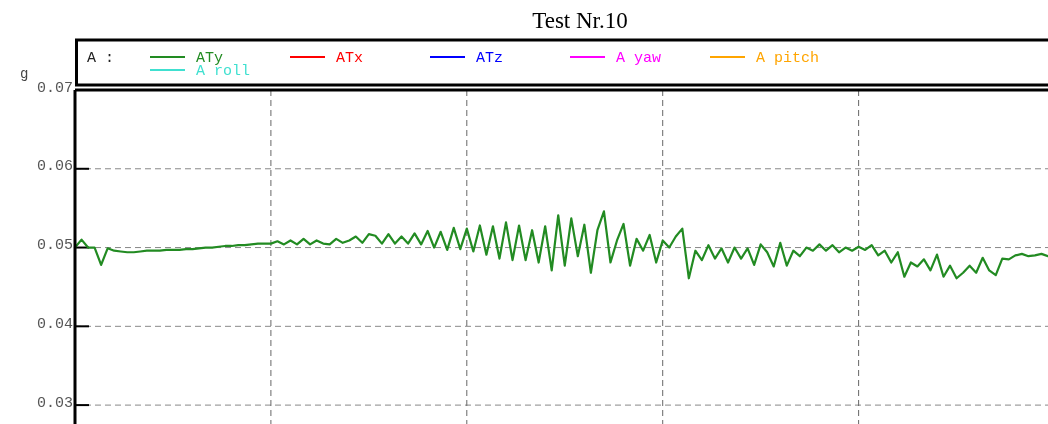  What do you see at coordinates (788, 58) in the screenshot?
I see `legend-label: A pitch` at bounding box center [788, 58].